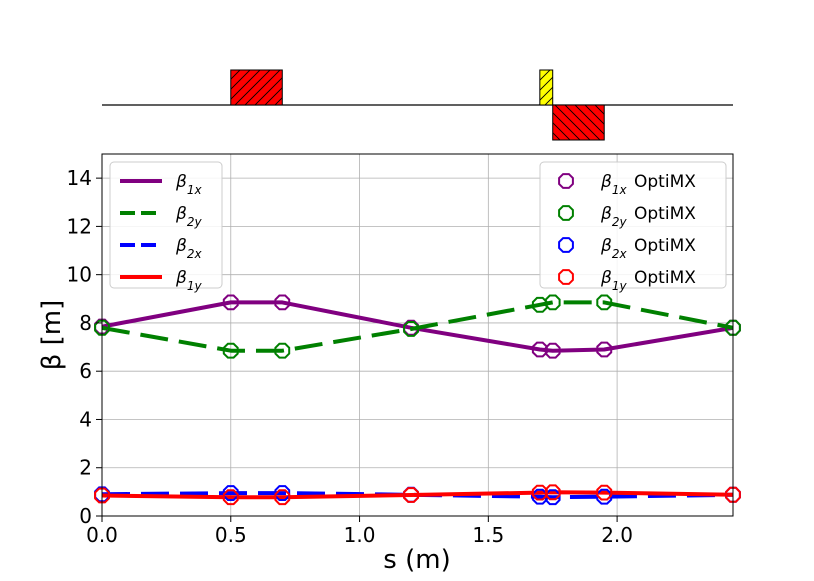 The image size is (814, 581). I want to click on y-tick-label-5: 10, so click(79, 275).